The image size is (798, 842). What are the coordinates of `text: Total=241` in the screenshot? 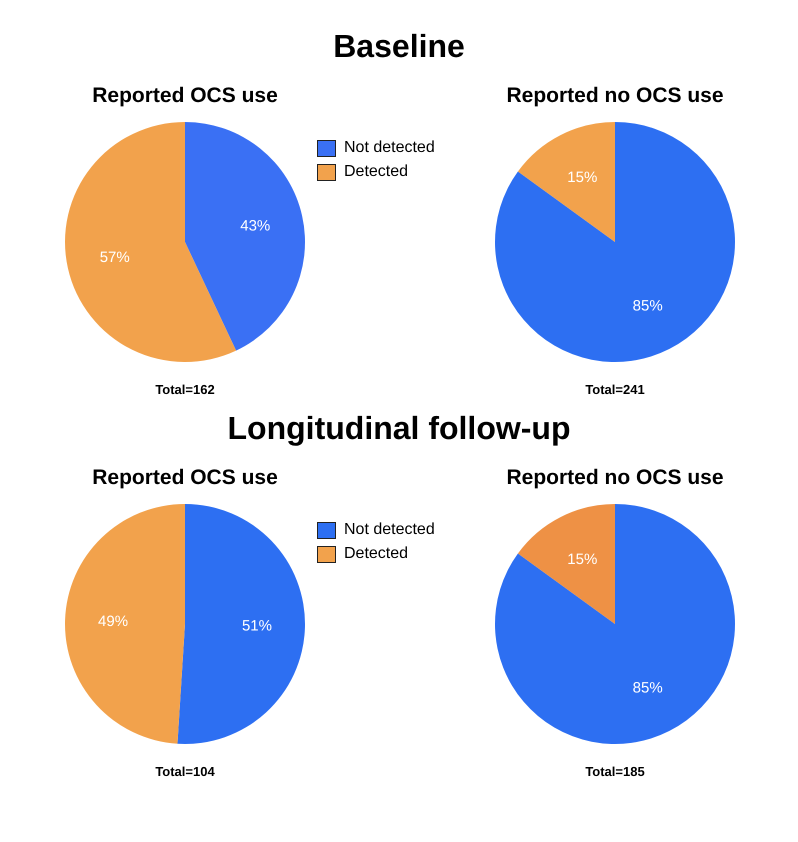 It's located at (615, 389).